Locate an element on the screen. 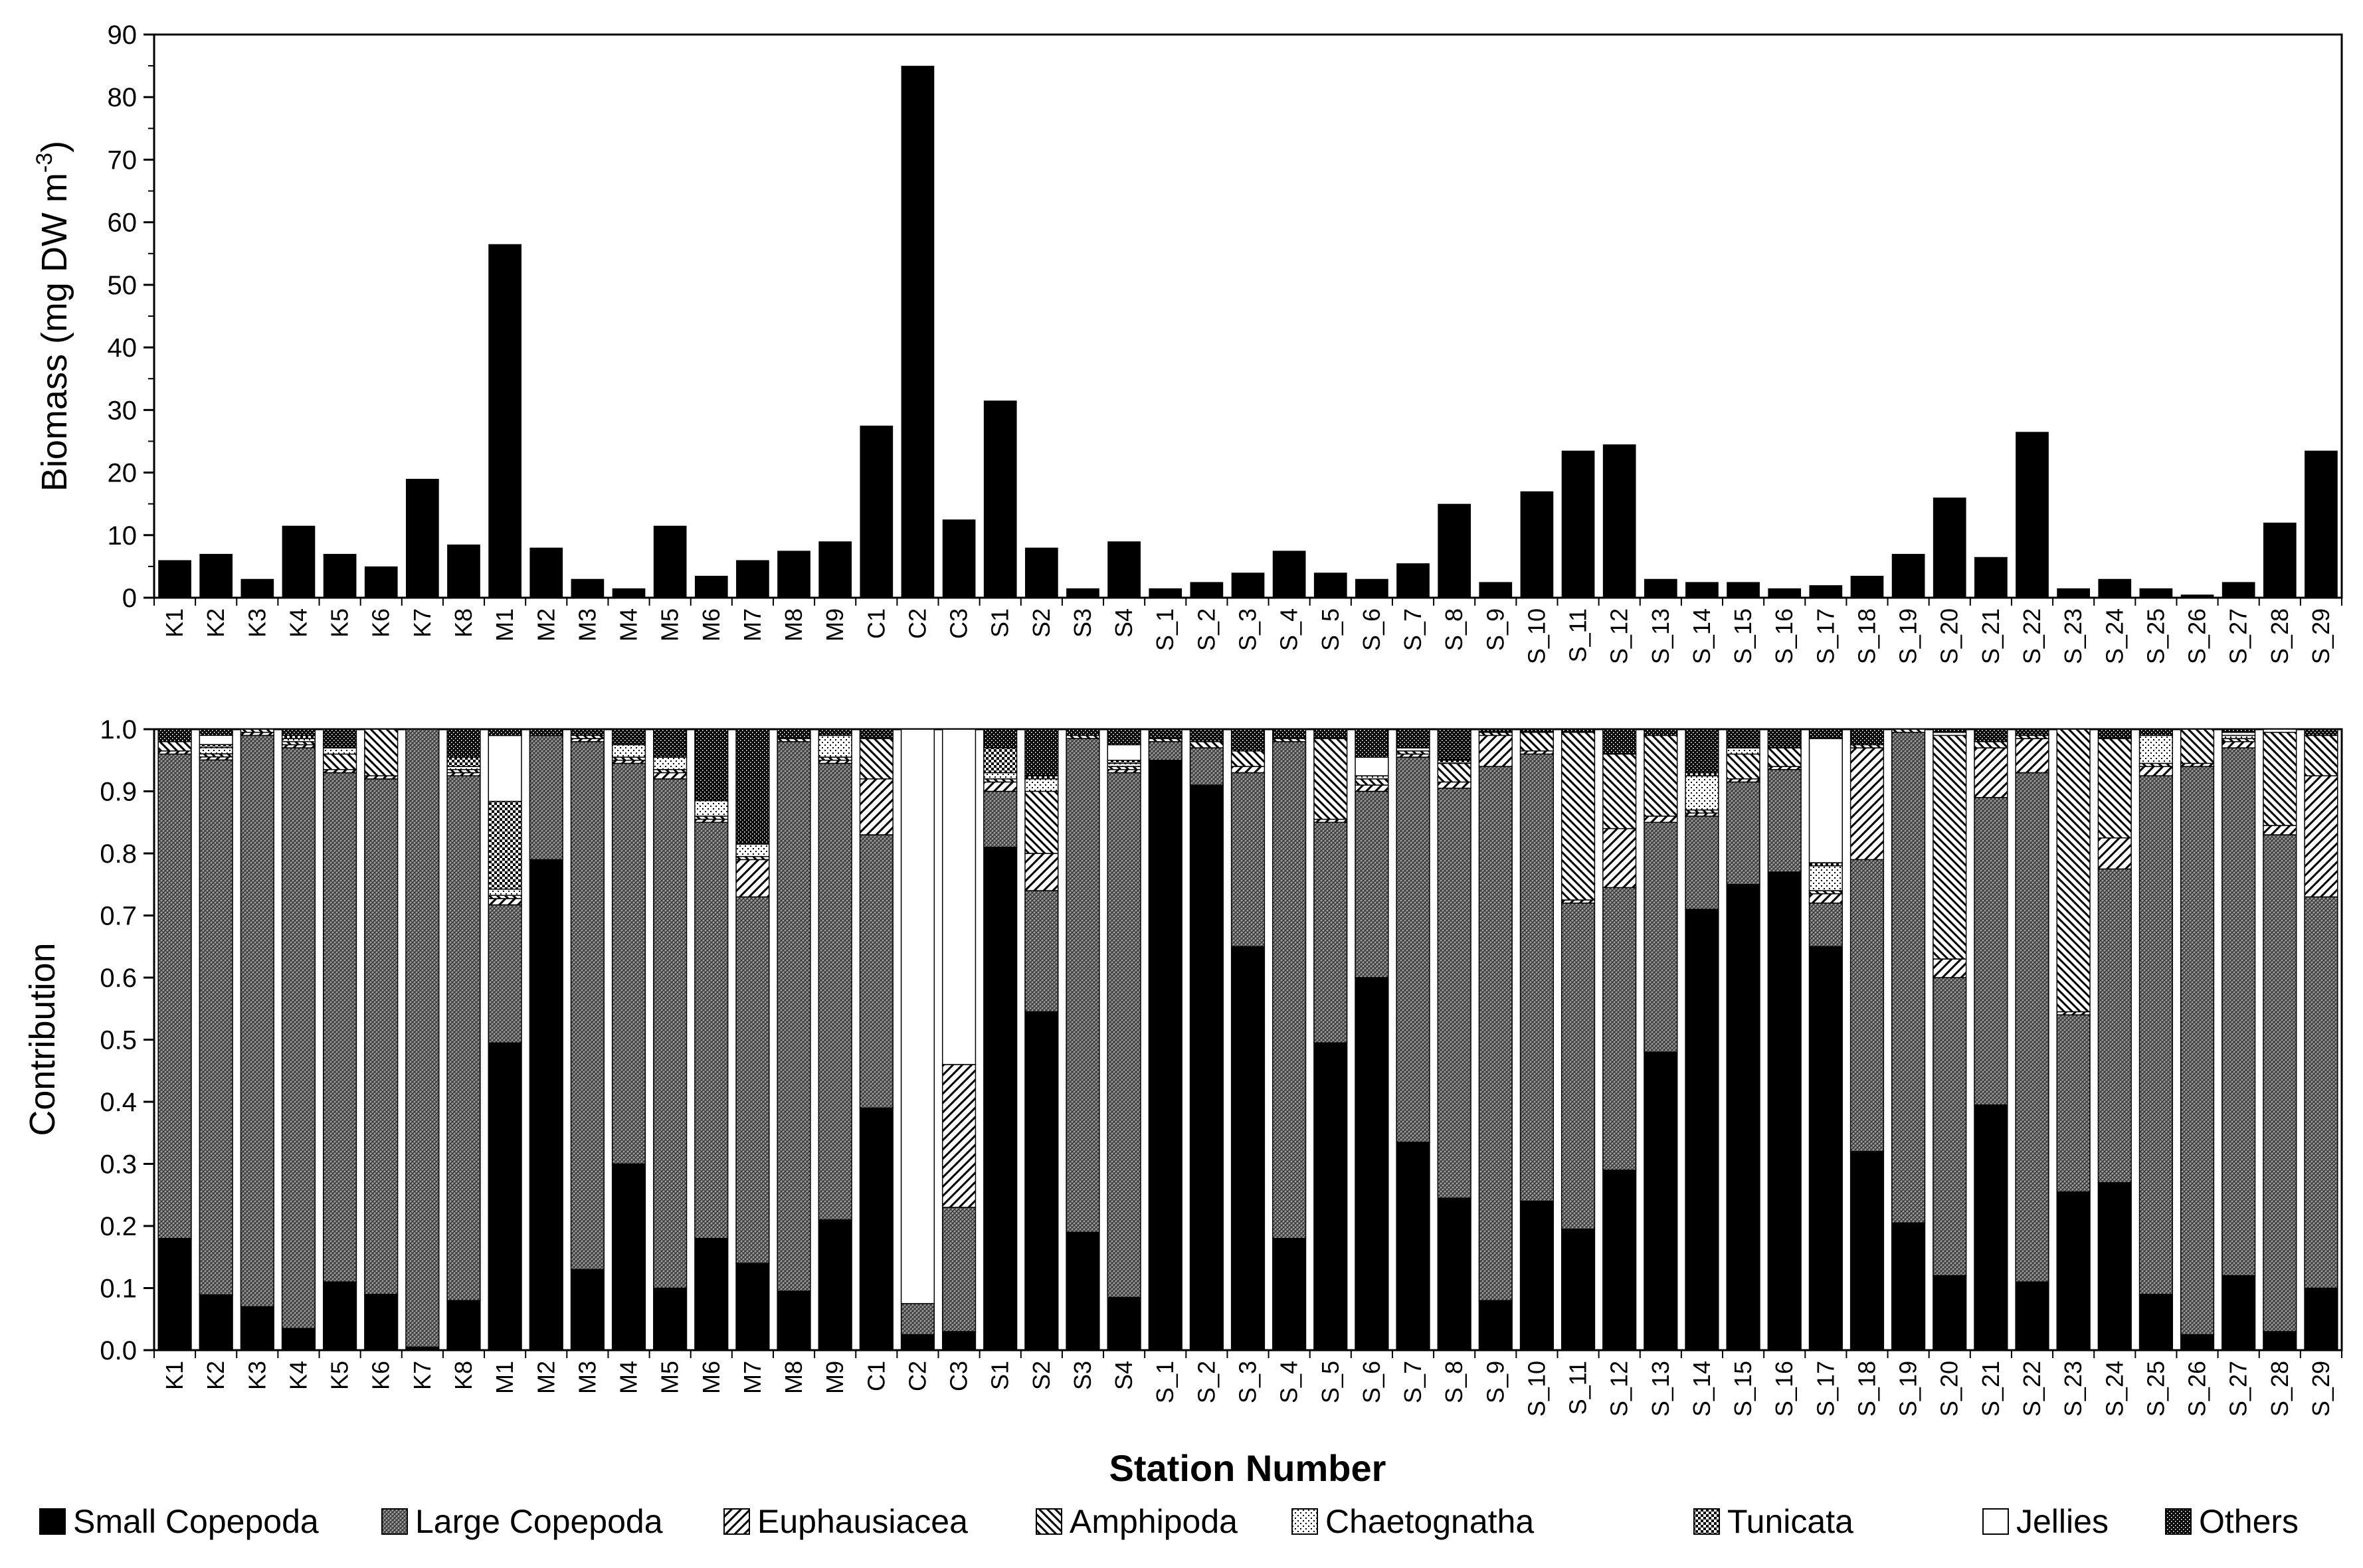 The image size is (2363, 1568). contribution-y-tick-label: 0.2 is located at coordinates (118, 1226).